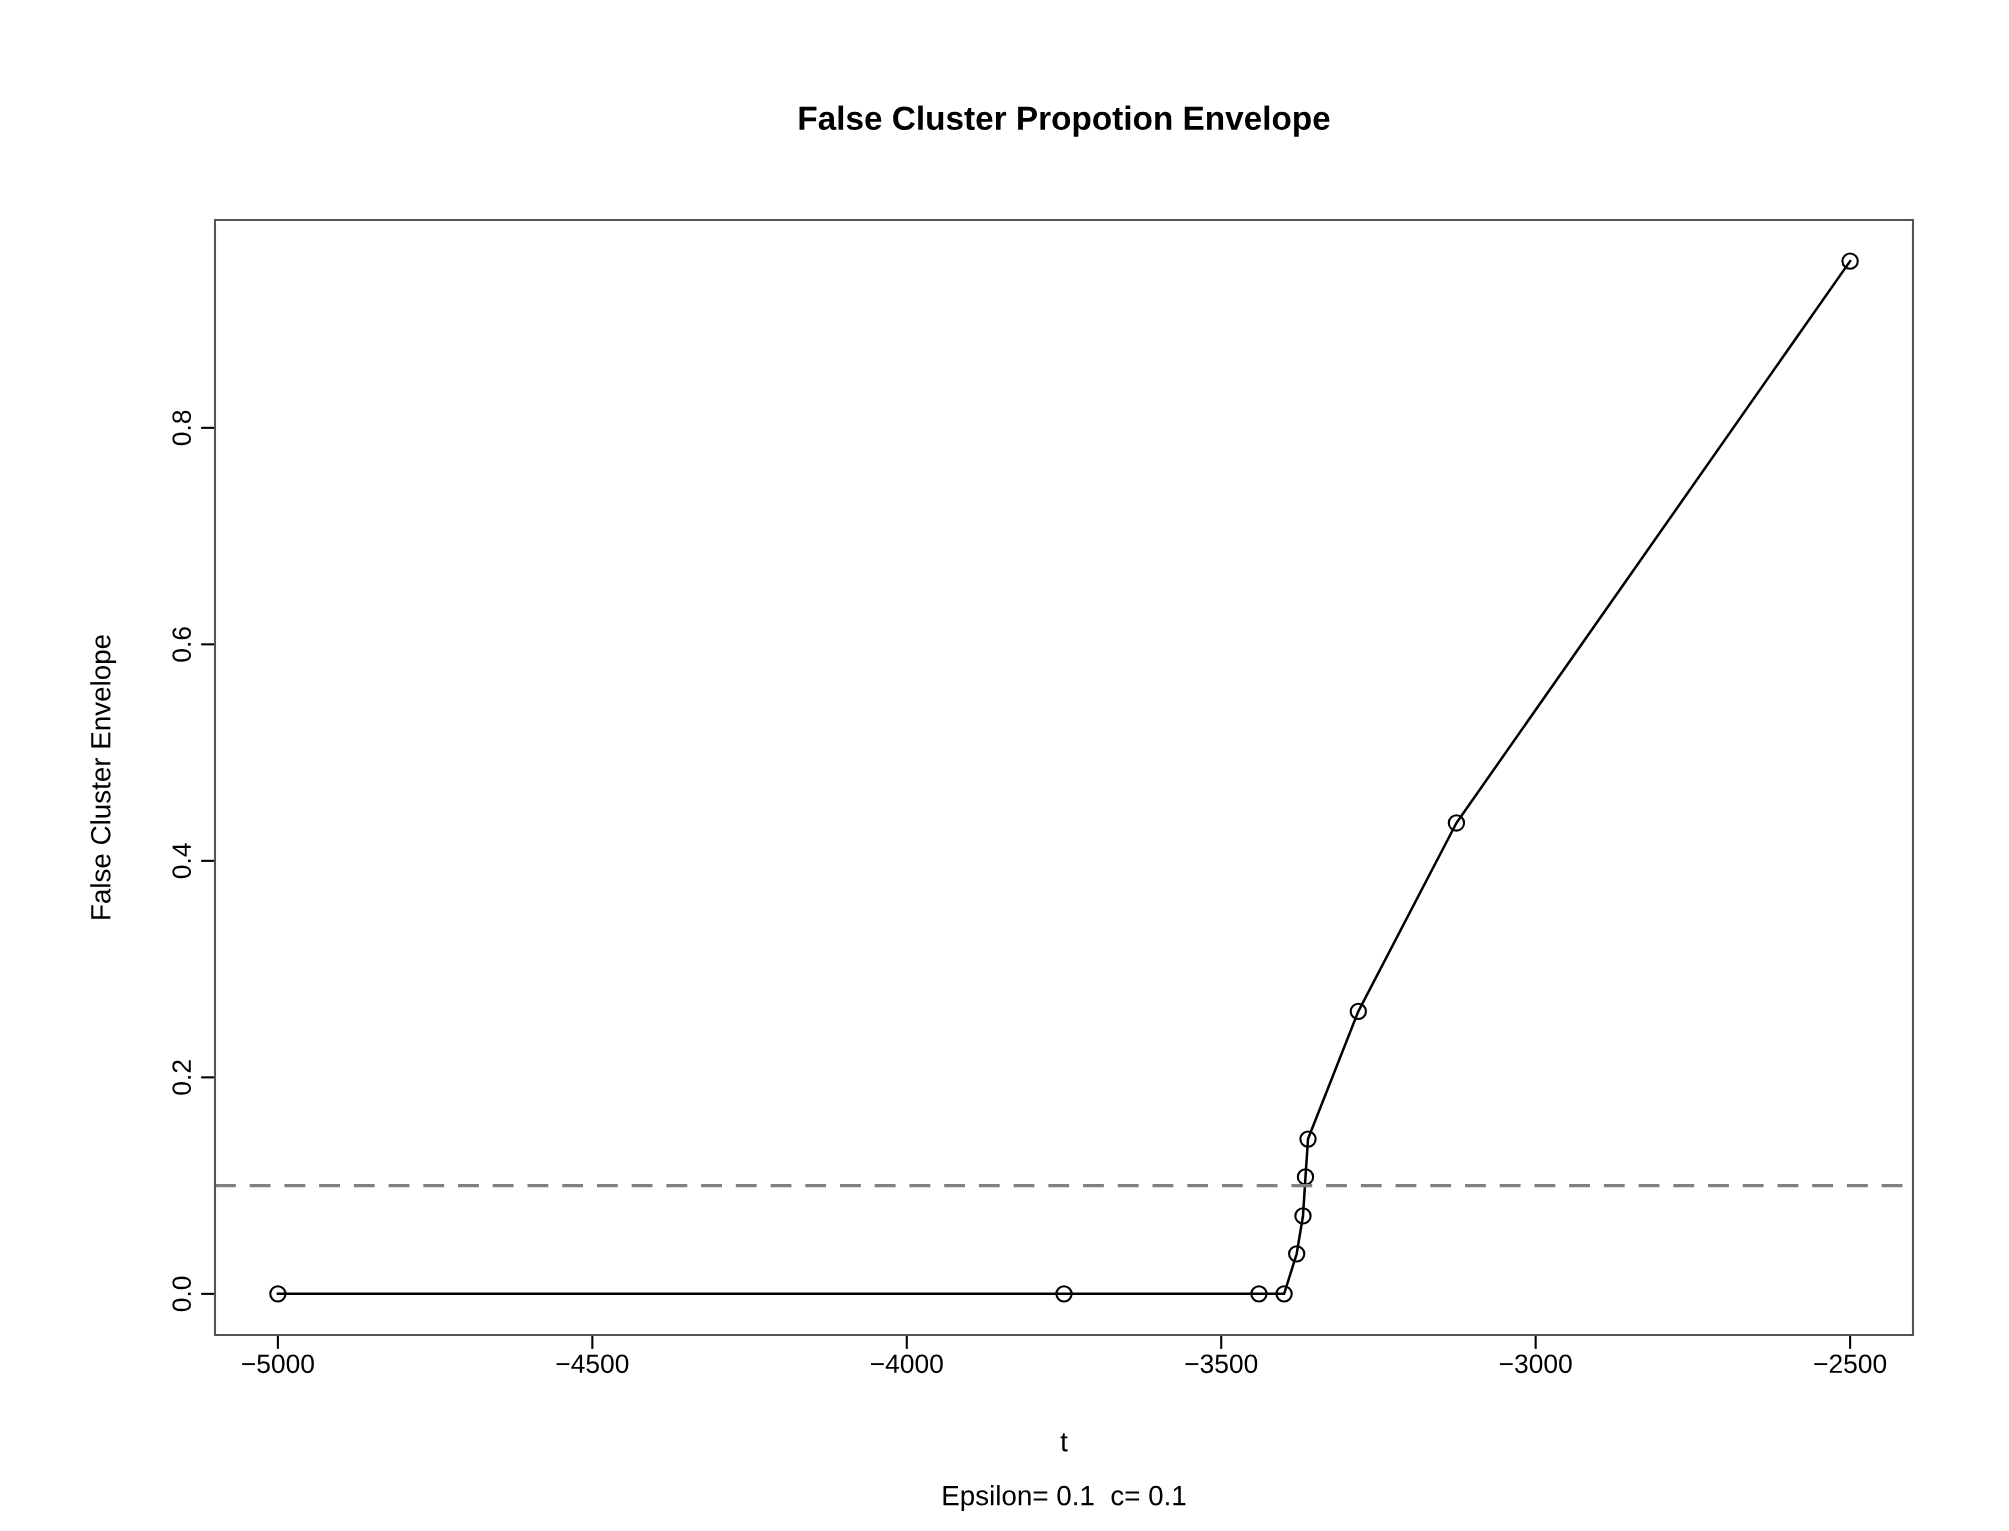 This screenshot has height=1531, width=2009. I want to click on y-tick-label: 0.2, so click(182, 1077).